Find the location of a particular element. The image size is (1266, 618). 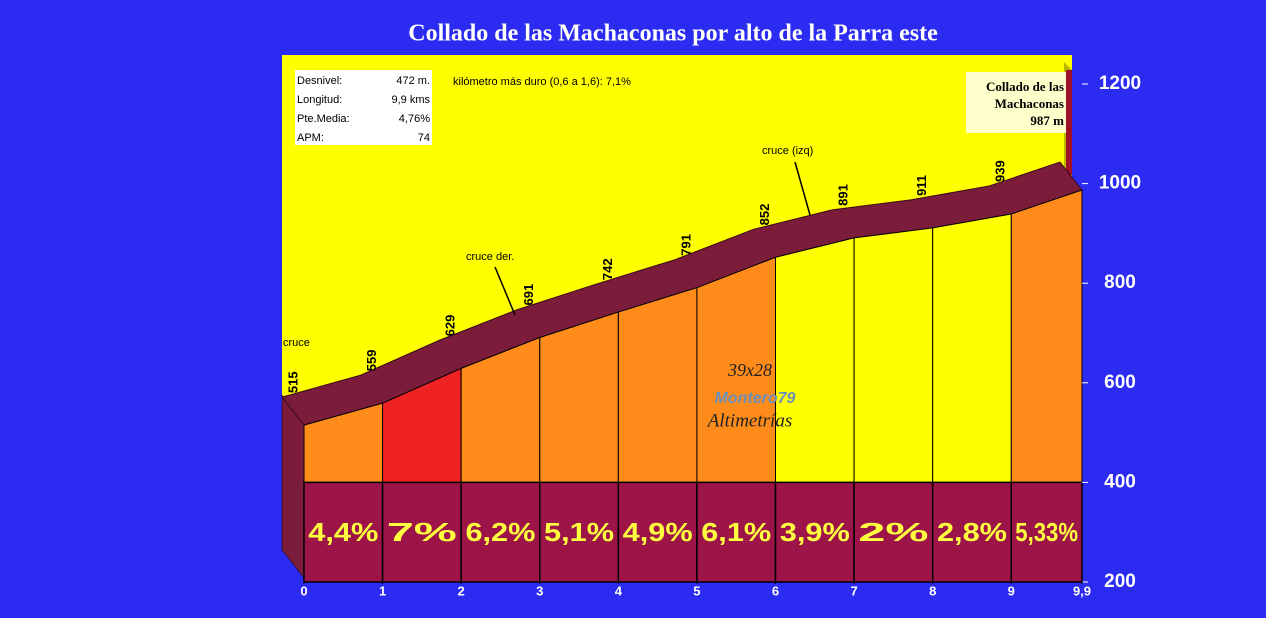

gradient-label: 4,9% is located at coordinates (658, 532).